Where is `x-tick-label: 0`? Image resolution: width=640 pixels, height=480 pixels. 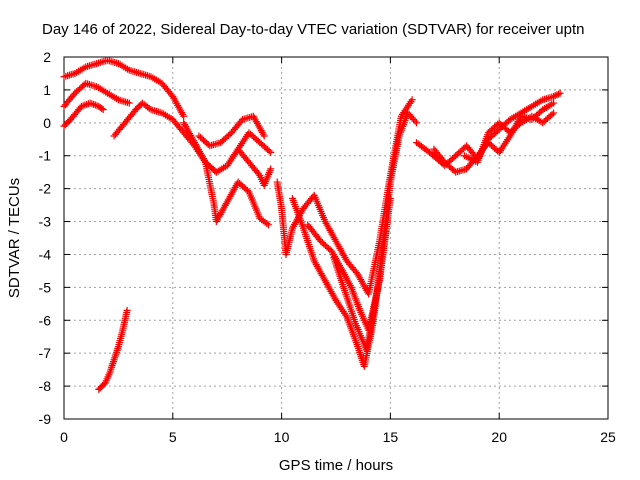 x-tick-label: 0 is located at coordinates (64, 437).